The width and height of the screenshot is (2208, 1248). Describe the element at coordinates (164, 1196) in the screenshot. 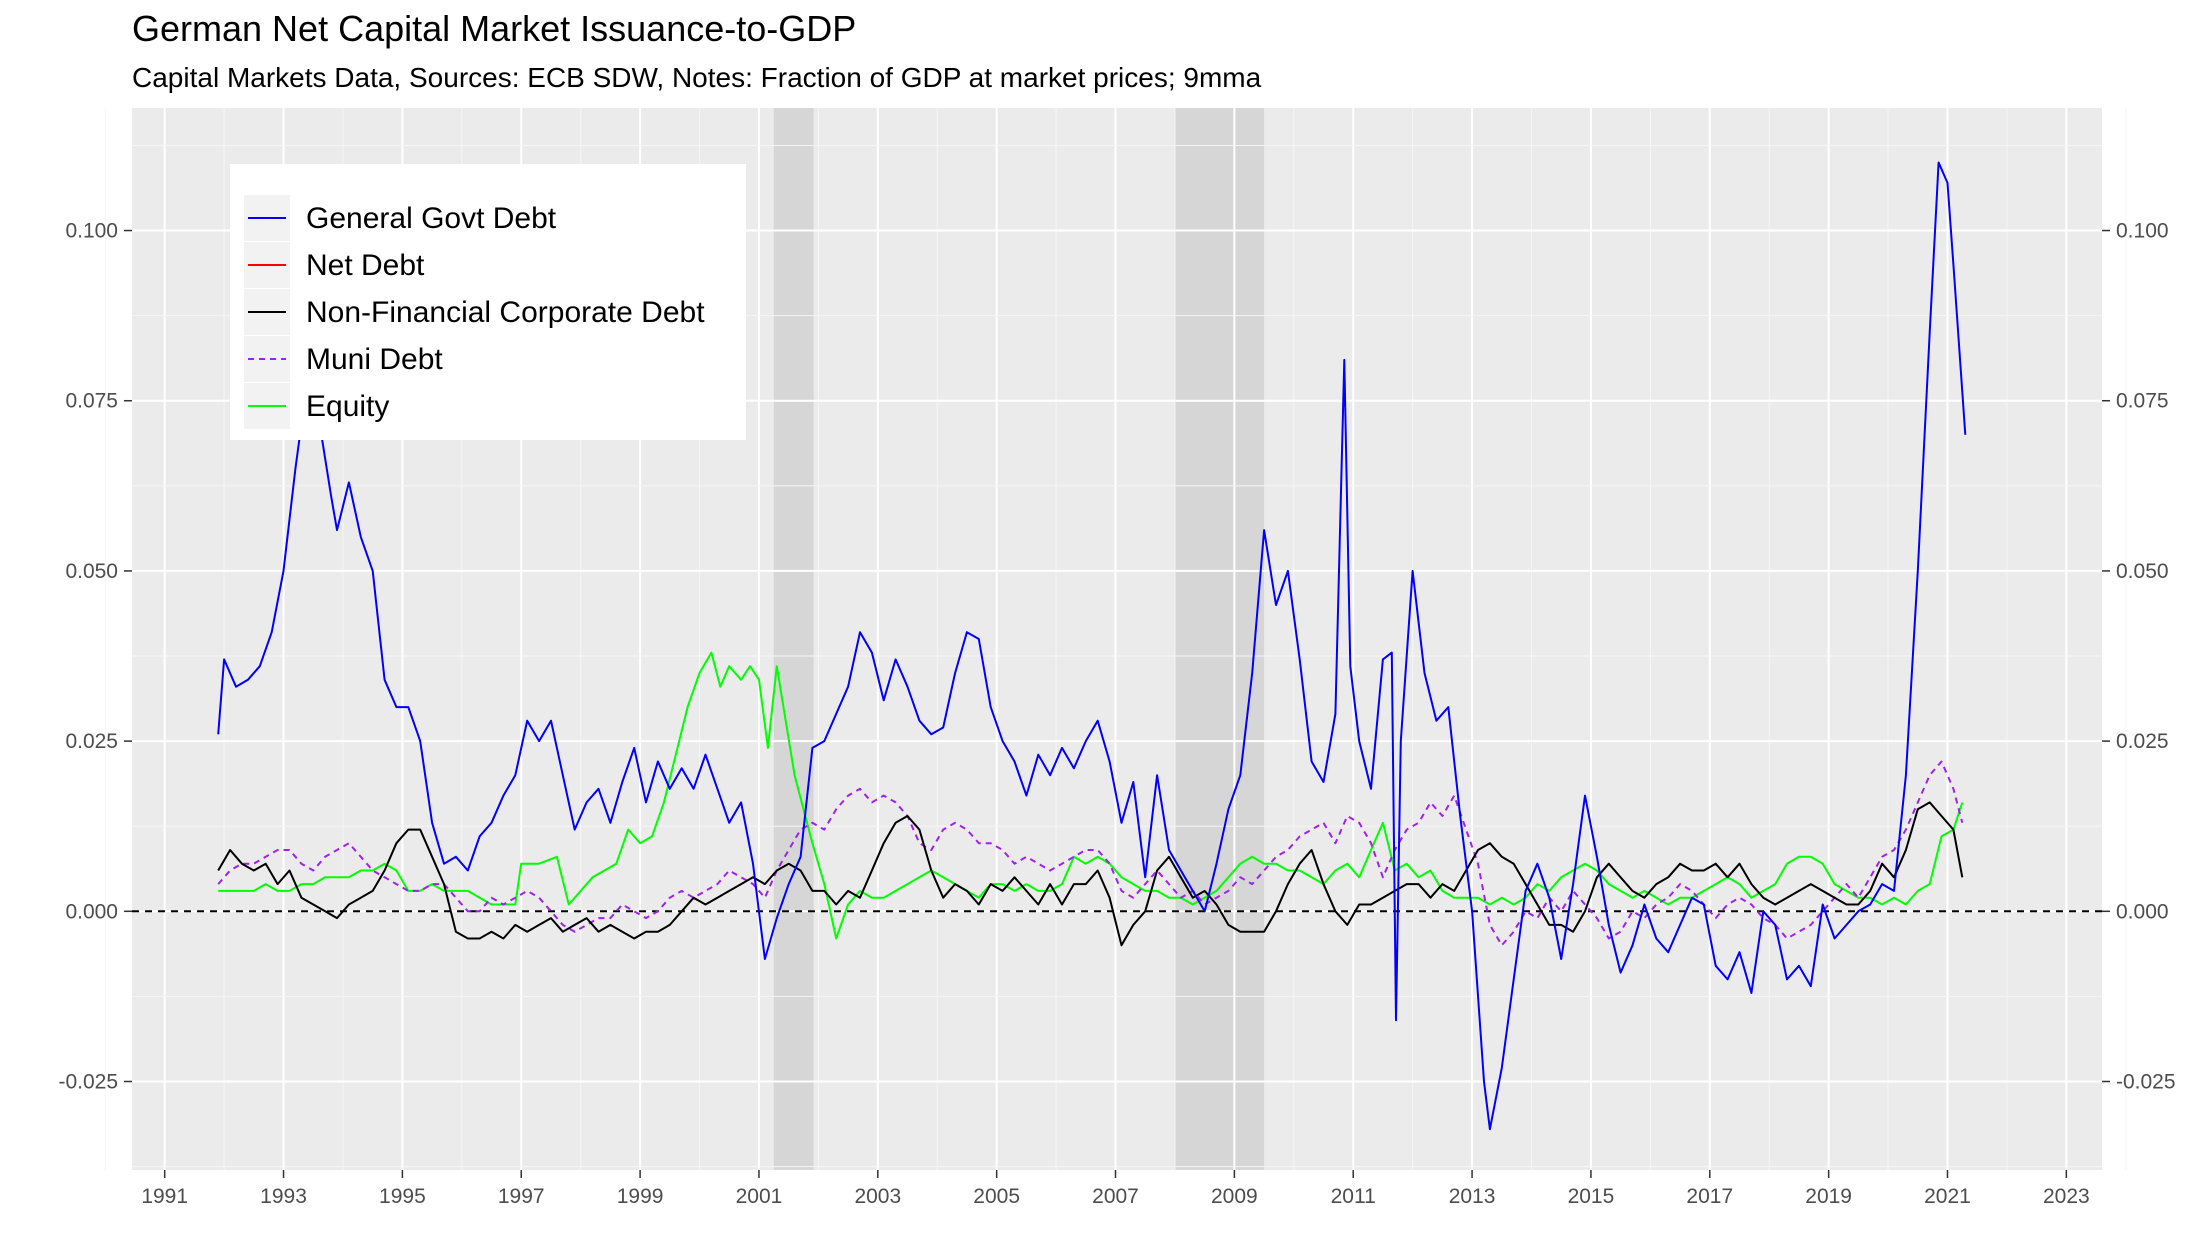

I see `x-tick-label: 1991` at that location.